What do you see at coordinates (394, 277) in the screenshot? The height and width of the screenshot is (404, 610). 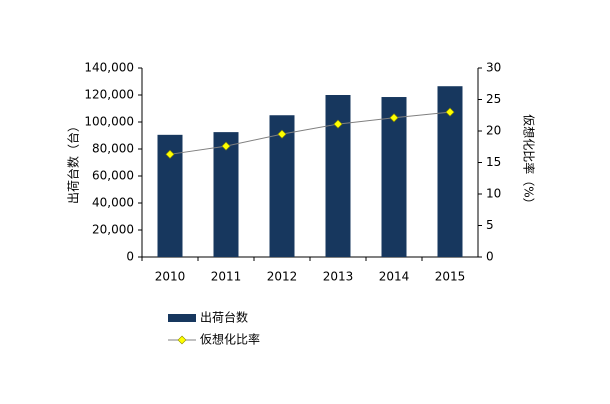 I see `x-tick-label: 2014` at bounding box center [394, 277].